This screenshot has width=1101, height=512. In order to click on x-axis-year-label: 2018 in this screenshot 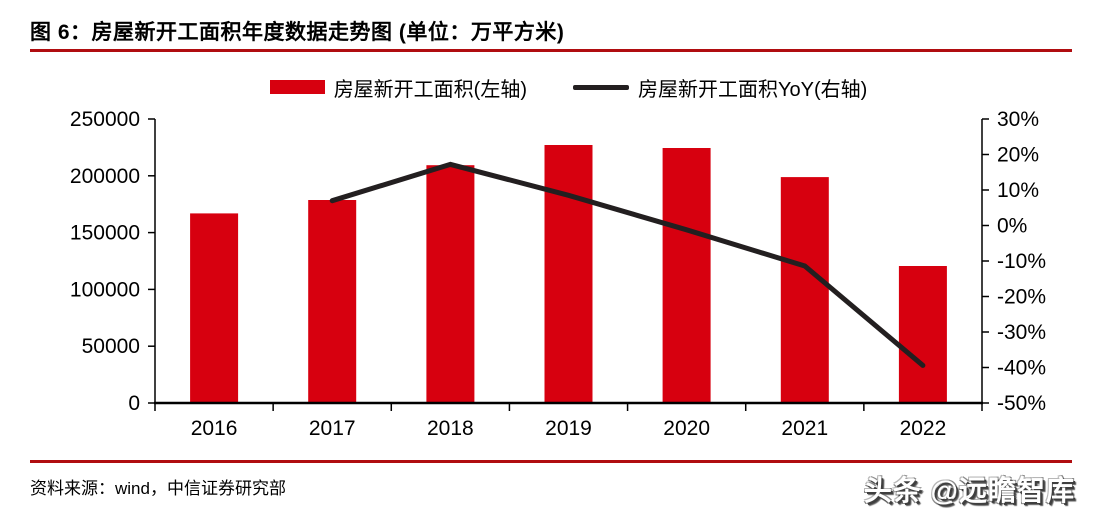, I will do `click(450, 428)`.